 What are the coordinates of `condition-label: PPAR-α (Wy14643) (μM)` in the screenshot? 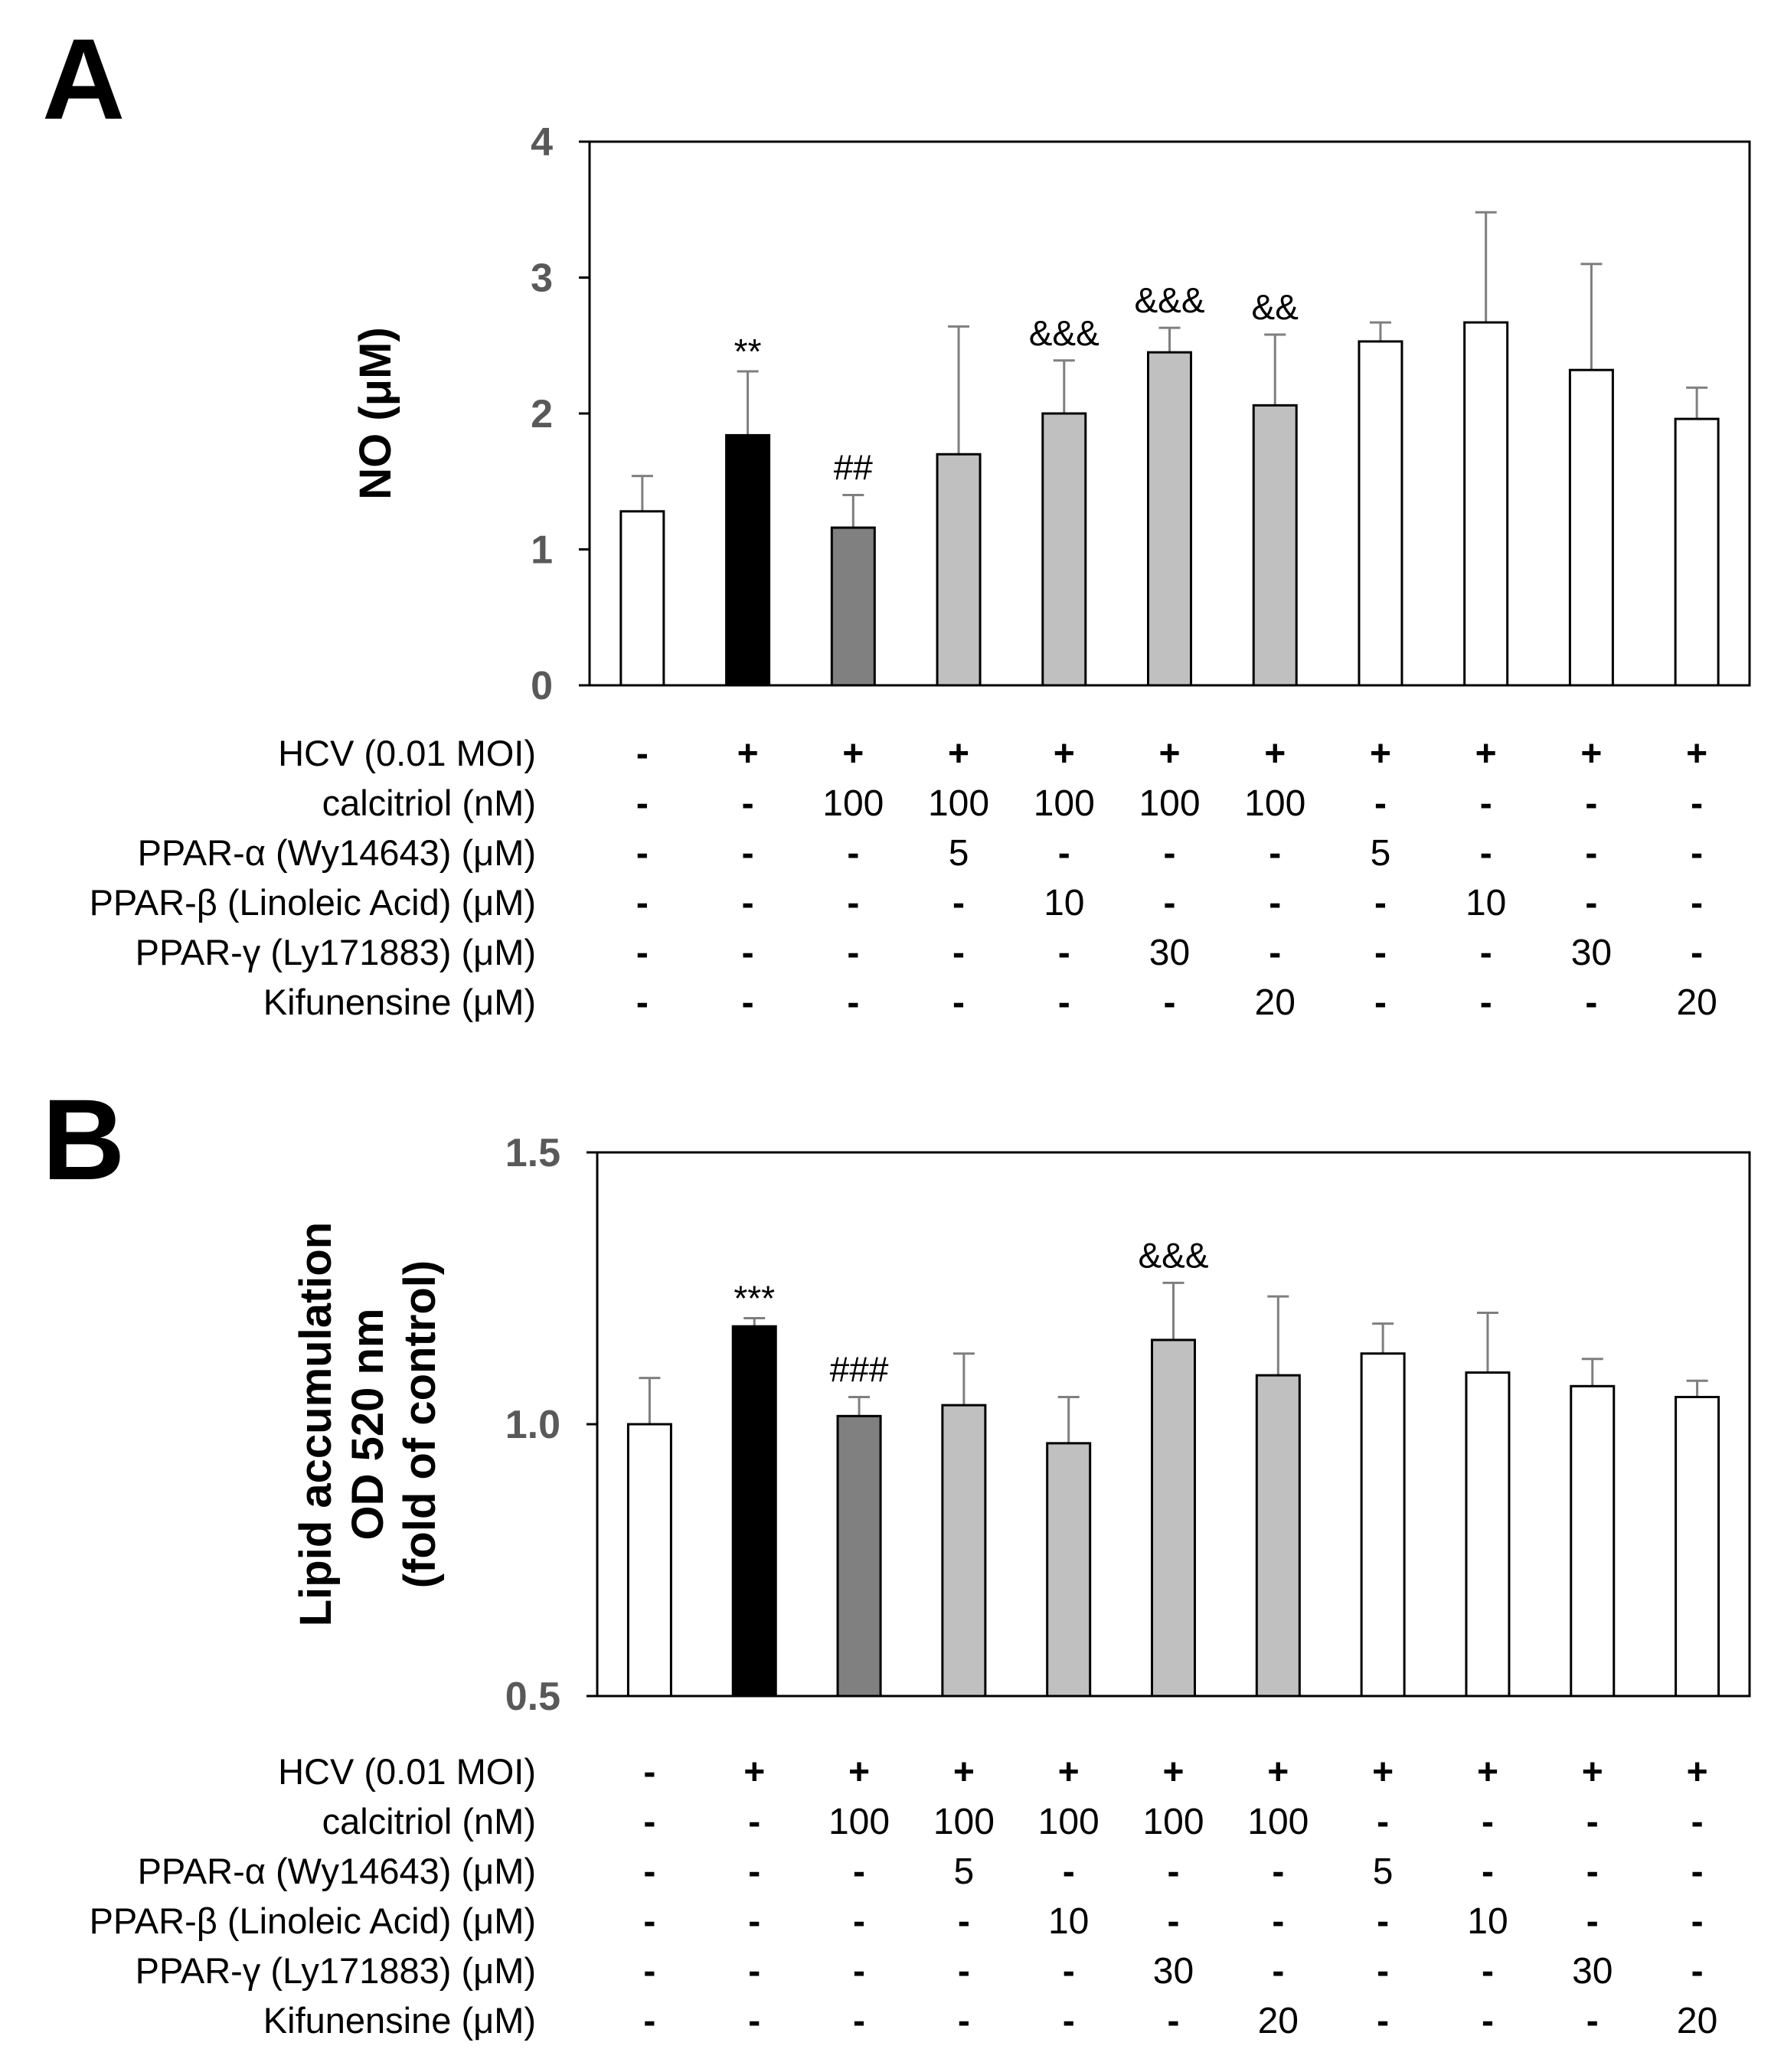 It's located at (337, 1871).